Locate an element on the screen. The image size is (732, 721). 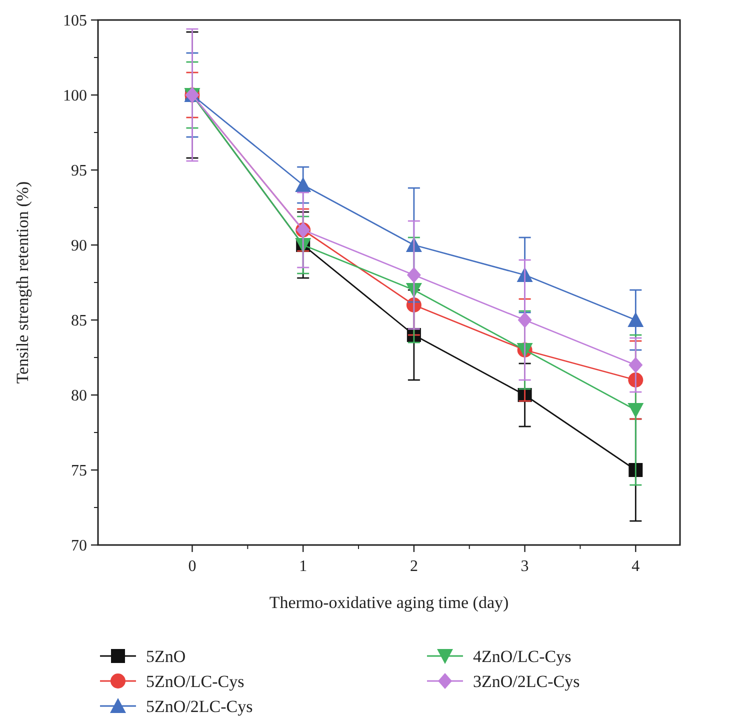
y-axis-title: Tensile strength retention (%) is located at coordinates (22, 282).